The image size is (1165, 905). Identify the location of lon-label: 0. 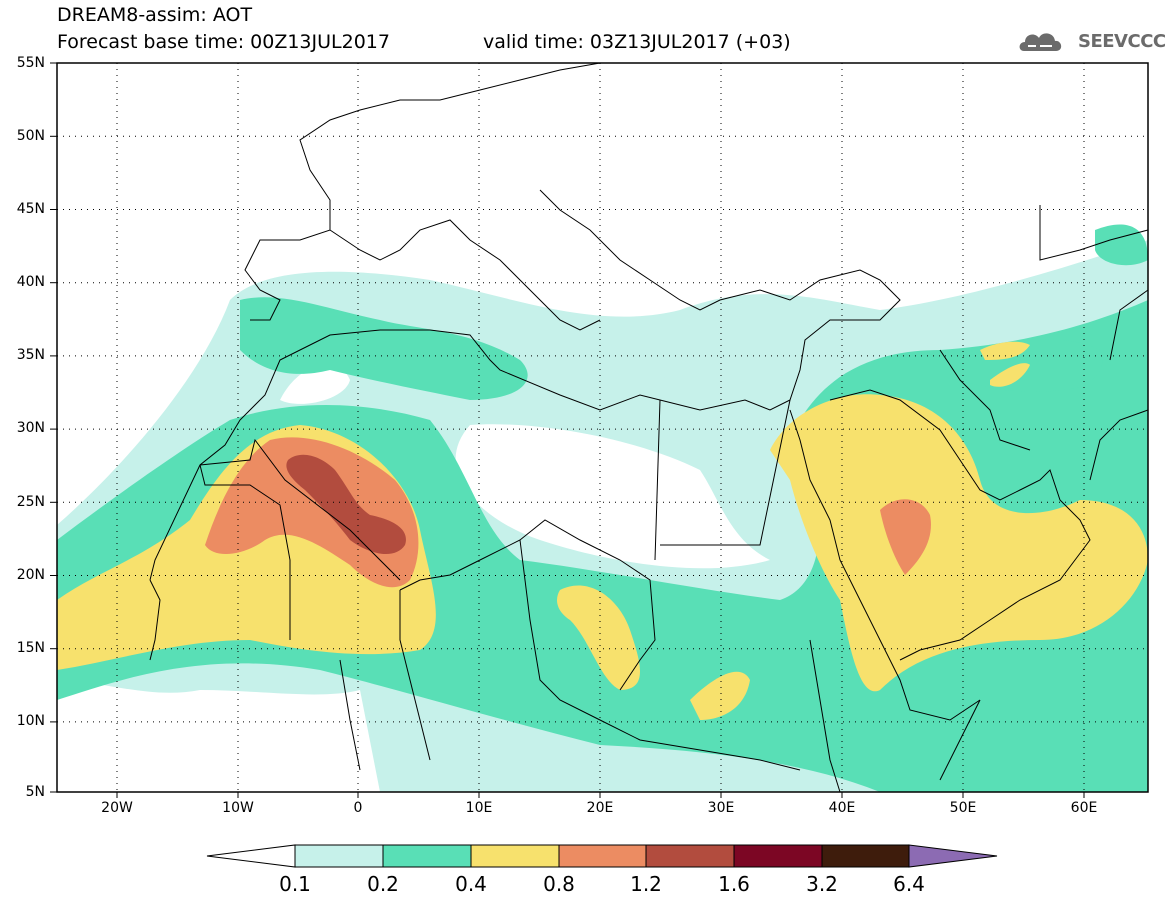
(358, 808).